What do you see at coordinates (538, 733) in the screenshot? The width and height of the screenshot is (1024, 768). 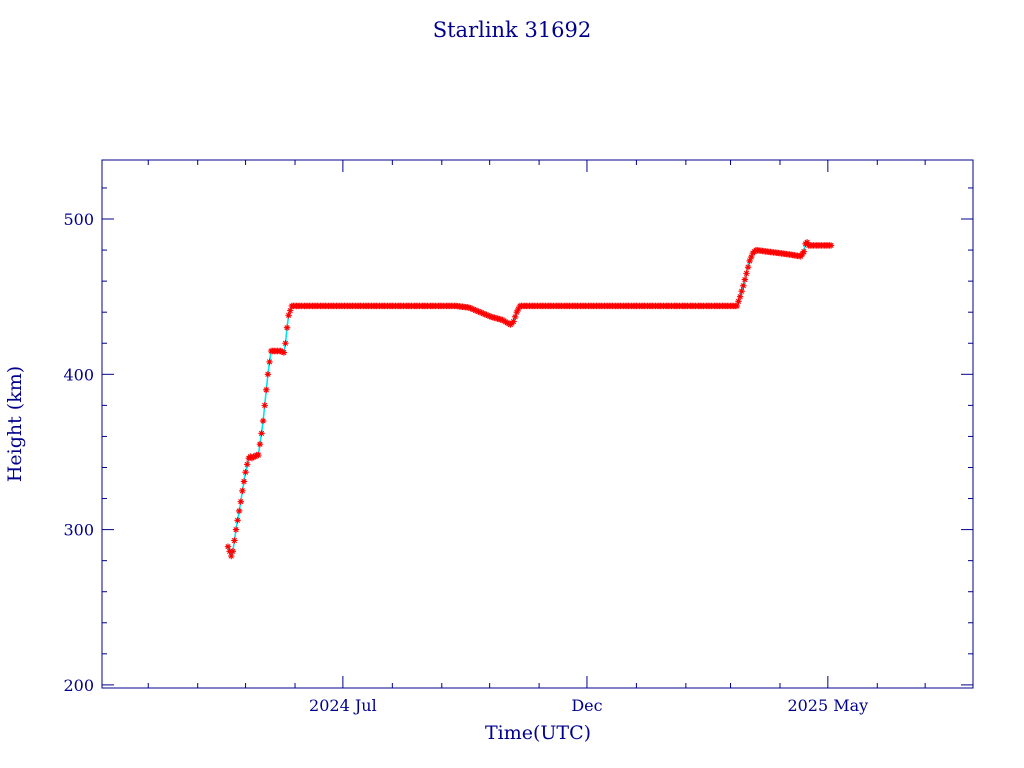 I see `x-axis-title: Time(UTC)` at bounding box center [538, 733].